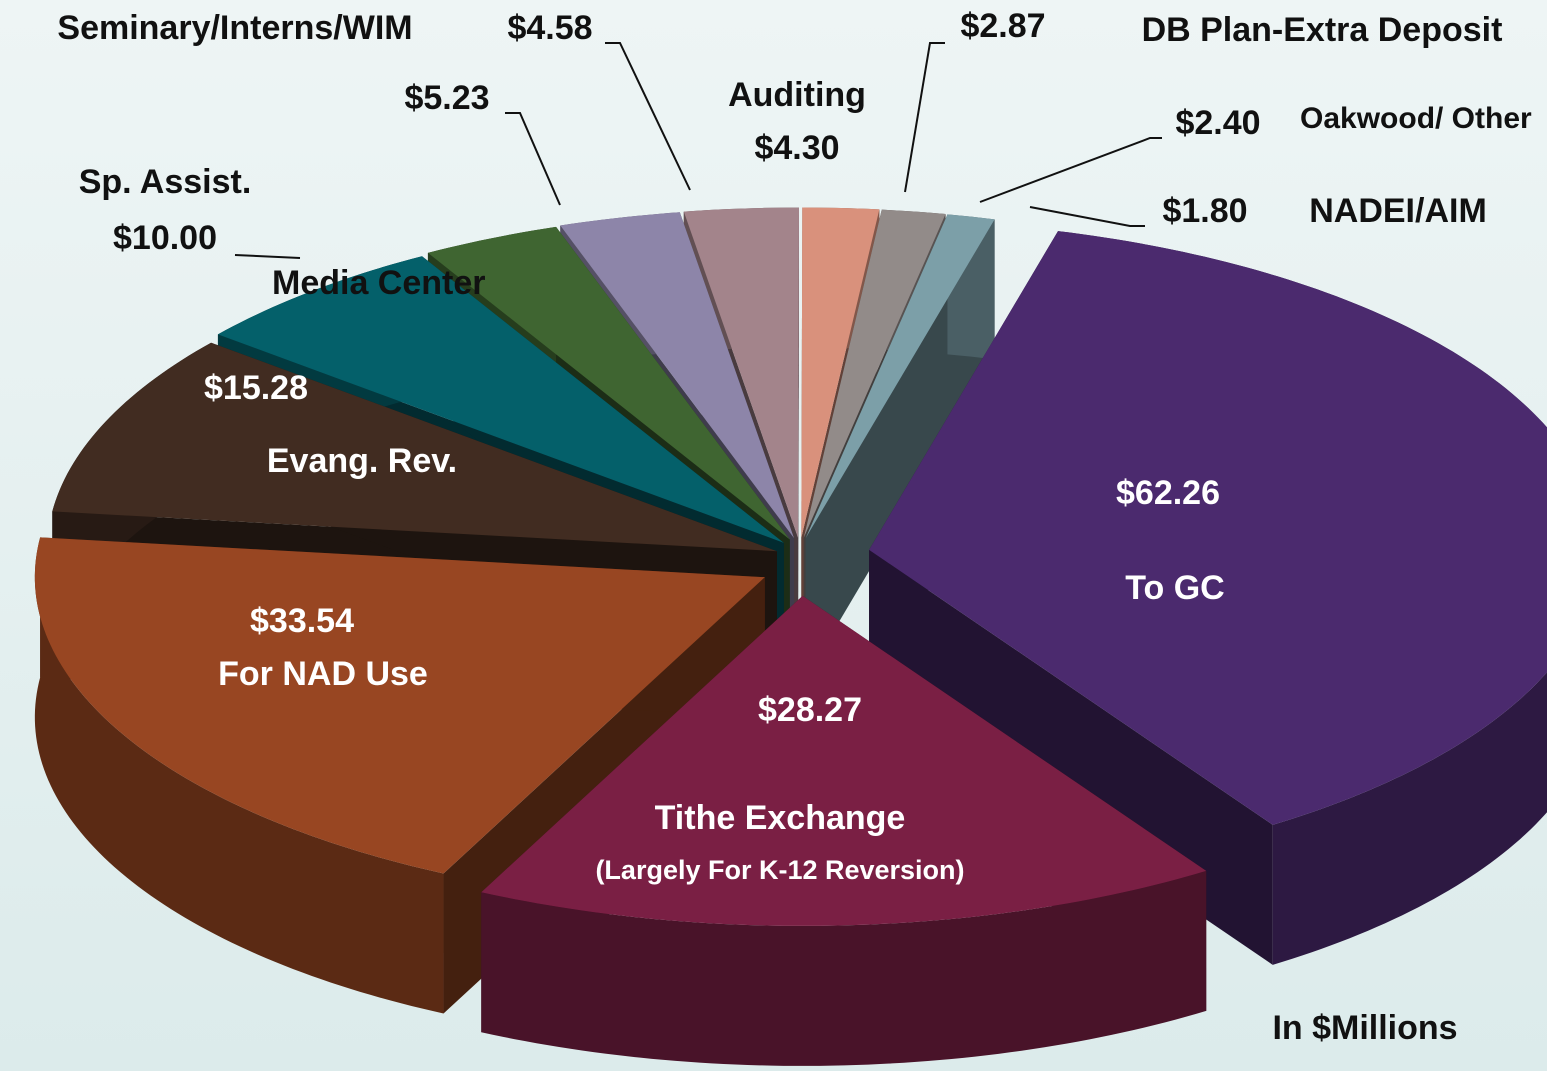  Describe the element at coordinates (698, 150) in the screenshot. I see `leader-lines` at that location.